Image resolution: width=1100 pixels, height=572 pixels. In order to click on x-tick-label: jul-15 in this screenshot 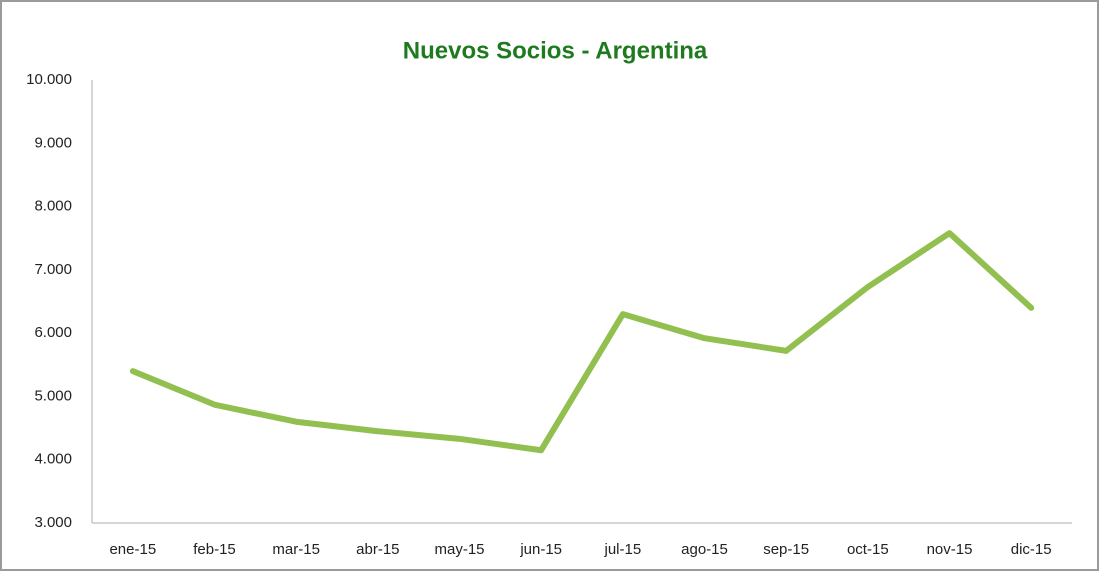, I will do `click(622, 549)`.